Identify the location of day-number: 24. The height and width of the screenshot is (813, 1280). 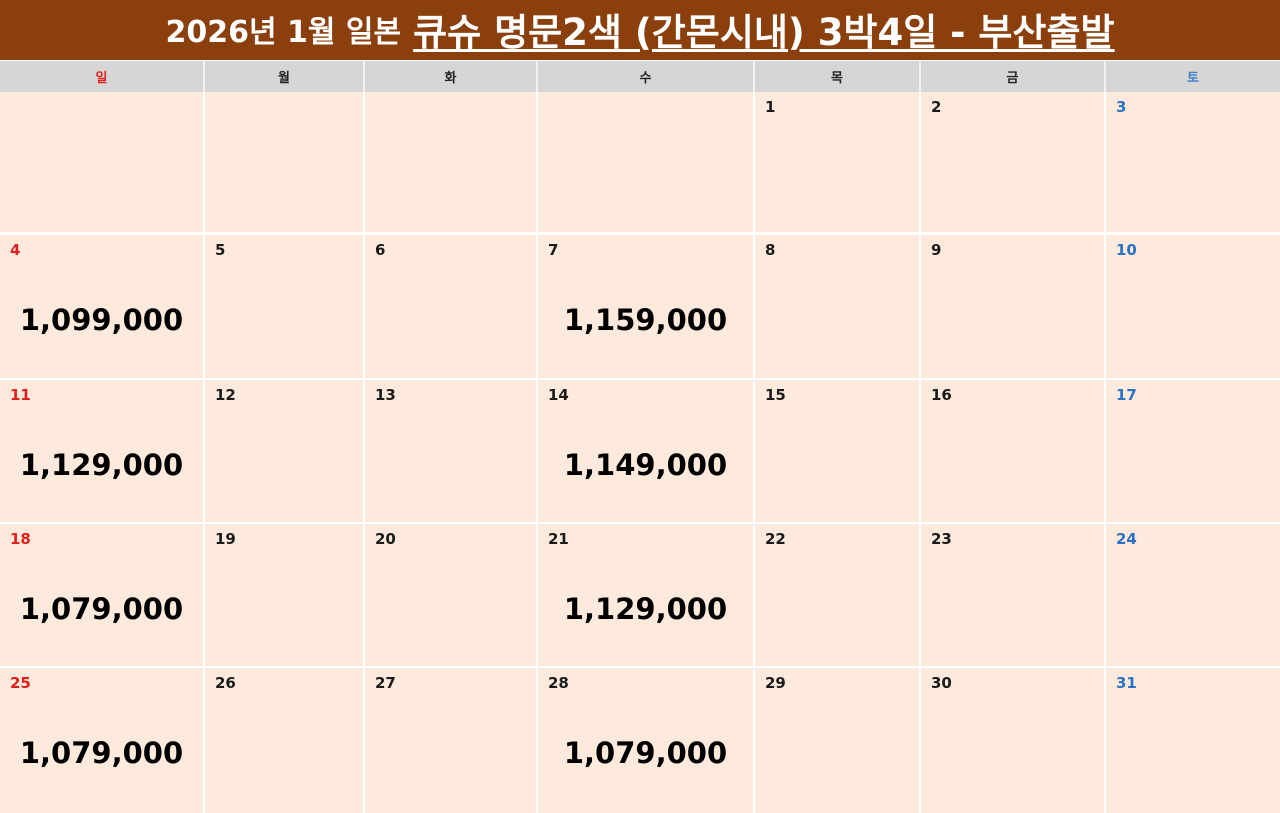
(1126, 539).